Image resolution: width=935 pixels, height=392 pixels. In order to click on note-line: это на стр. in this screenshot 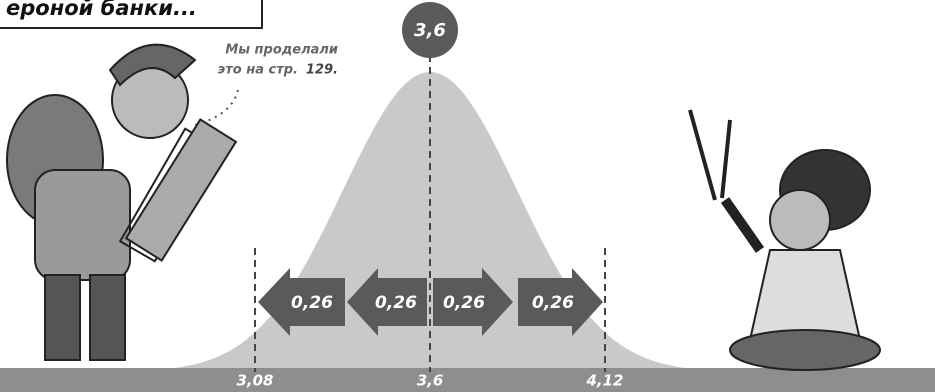, I will do `click(258, 70)`.